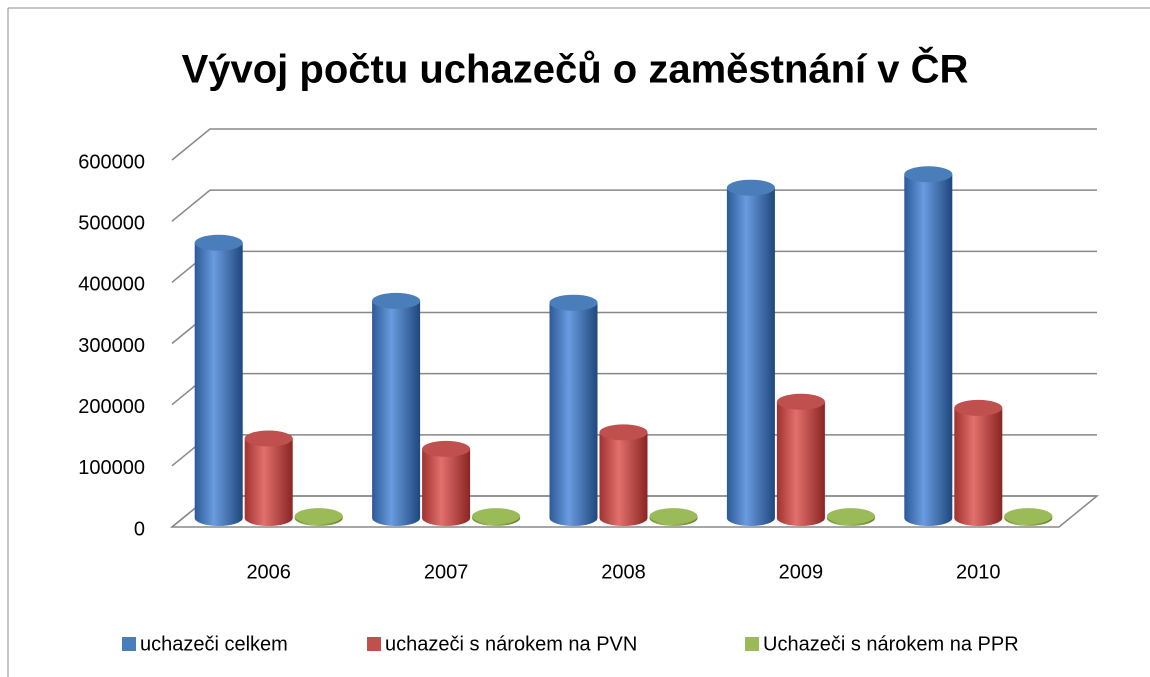  I want to click on legend-label: uchazeči celkem, so click(214, 644).